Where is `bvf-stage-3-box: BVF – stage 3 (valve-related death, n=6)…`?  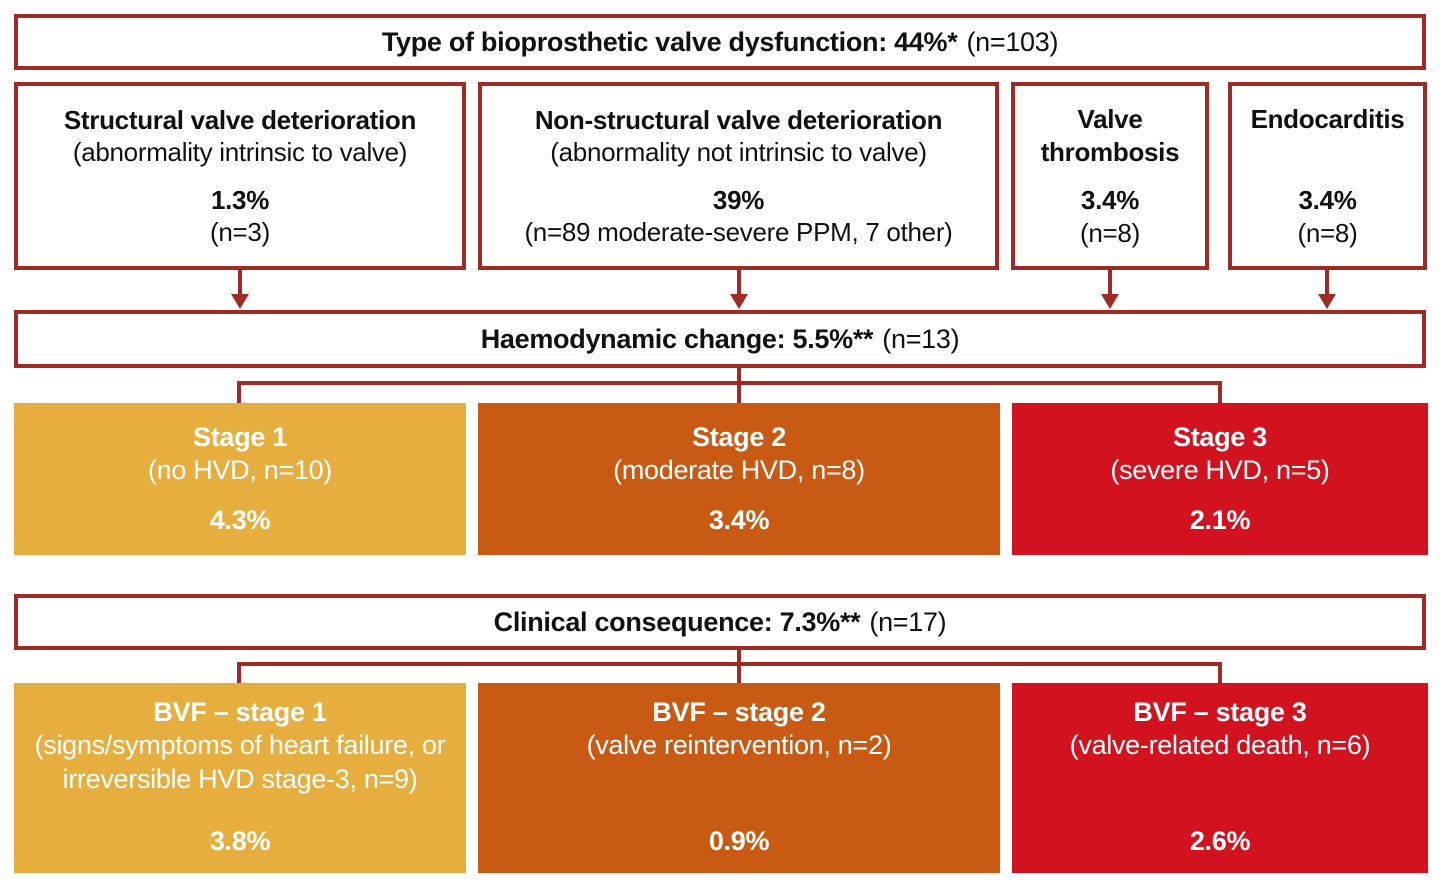 bvf-stage-3-box: BVF – stage 3 (valve-related death, n=6)… is located at coordinates (1220, 778).